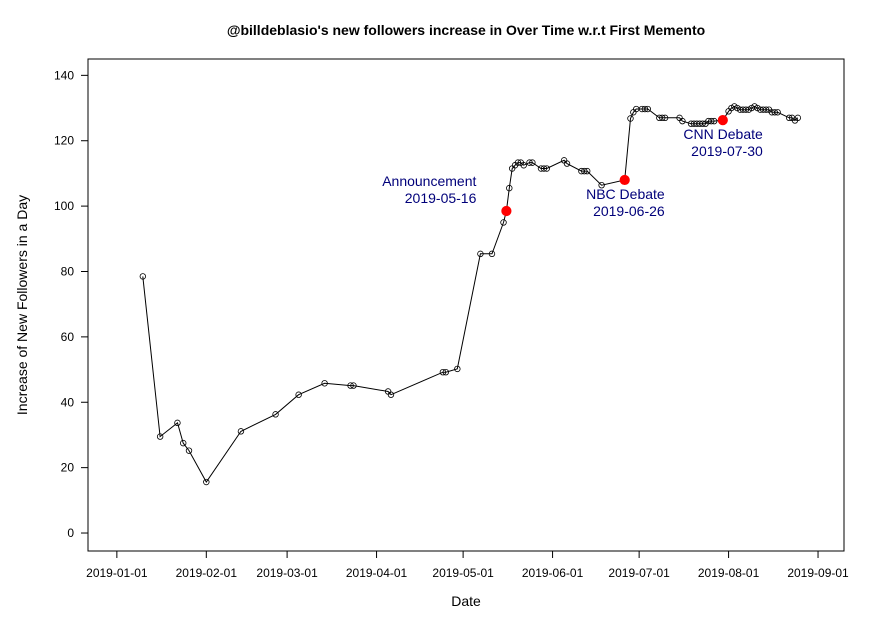 The width and height of the screenshot is (875, 625). I want to click on annotation-date: 2019-05-16, so click(441, 198).